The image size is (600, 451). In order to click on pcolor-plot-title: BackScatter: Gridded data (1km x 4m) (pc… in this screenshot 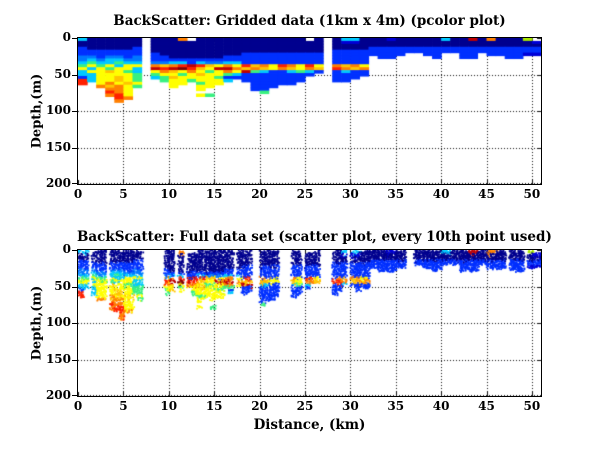, I will do `click(309, 21)`.